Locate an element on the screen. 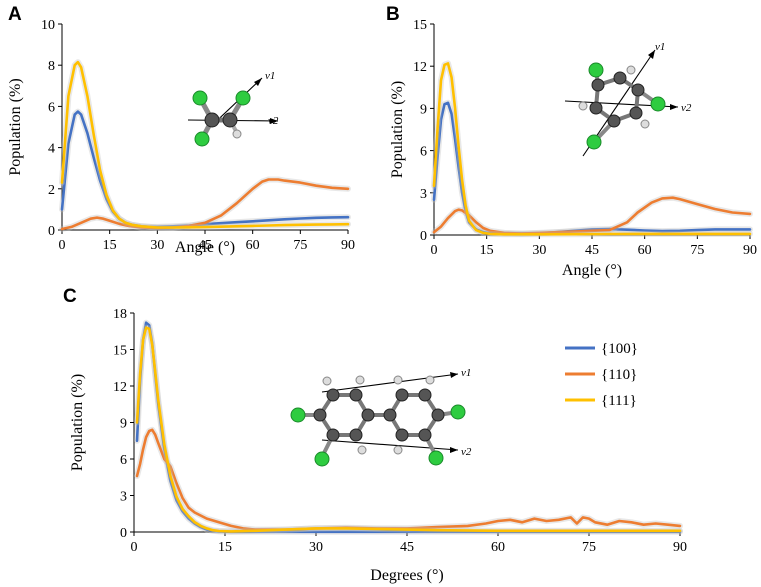 The image size is (761, 587). y-tick-label: 18 is located at coordinates (120, 314).